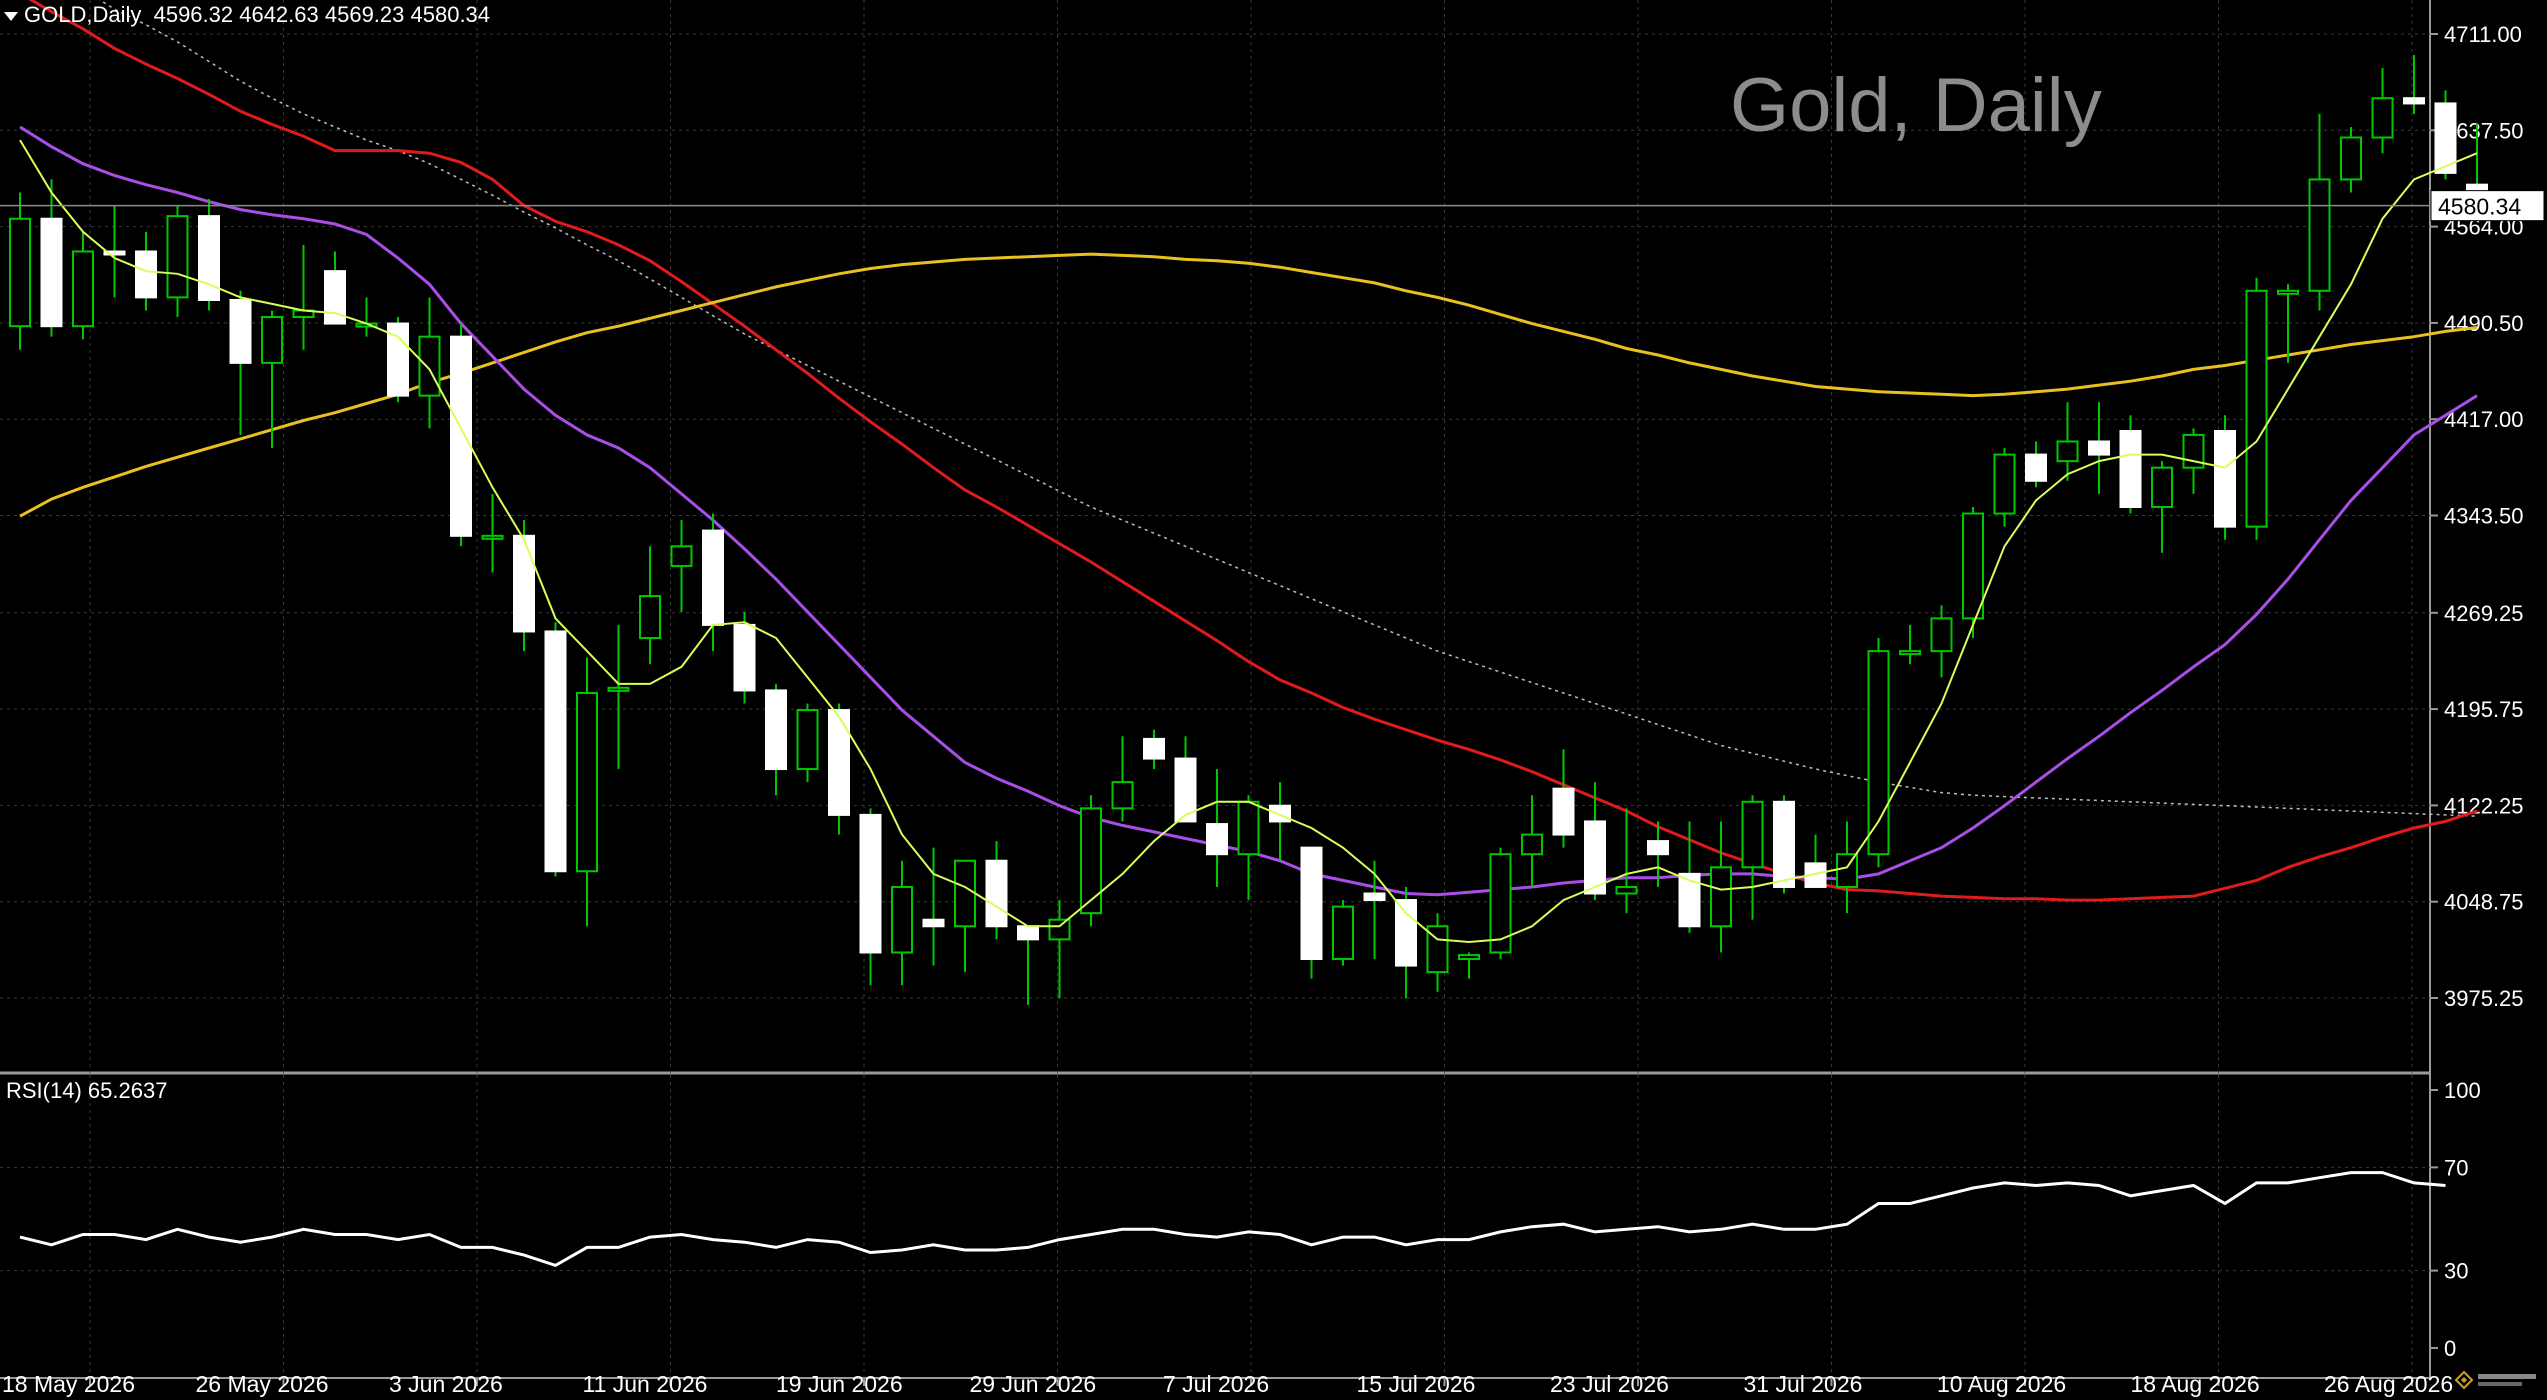  I want to click on time-tick-label: 26 Aug 2026, so click(2388, 1384).